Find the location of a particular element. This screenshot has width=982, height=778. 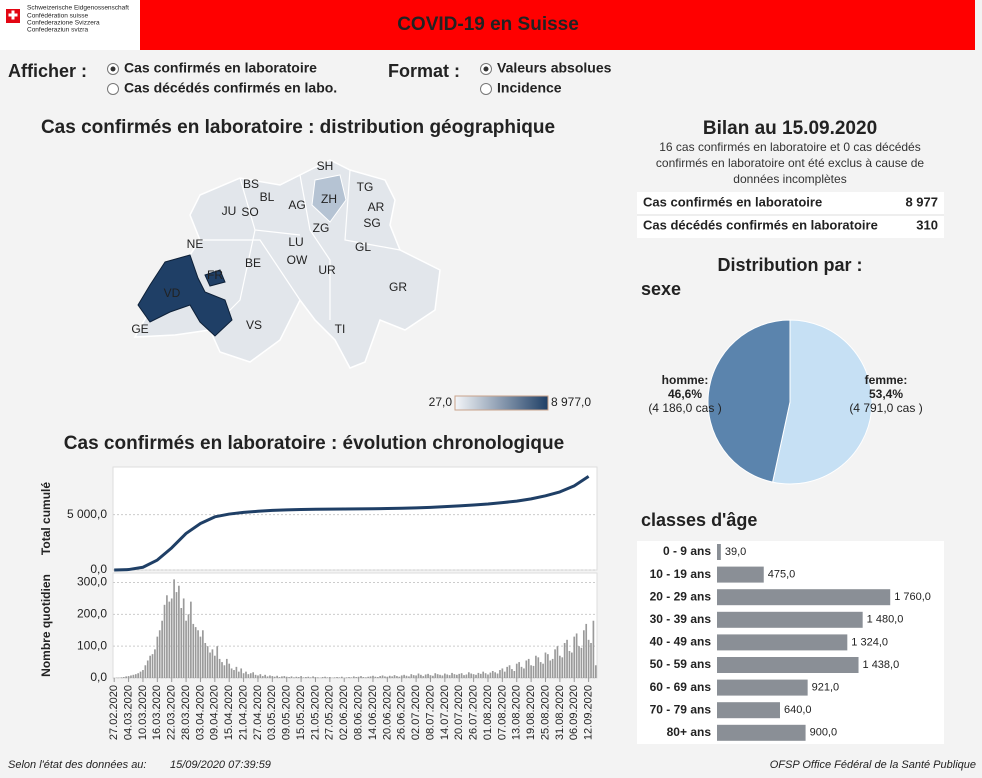

logo-text: Schweizerische Eidgenossenschaft is located at coordinates (78, 8).